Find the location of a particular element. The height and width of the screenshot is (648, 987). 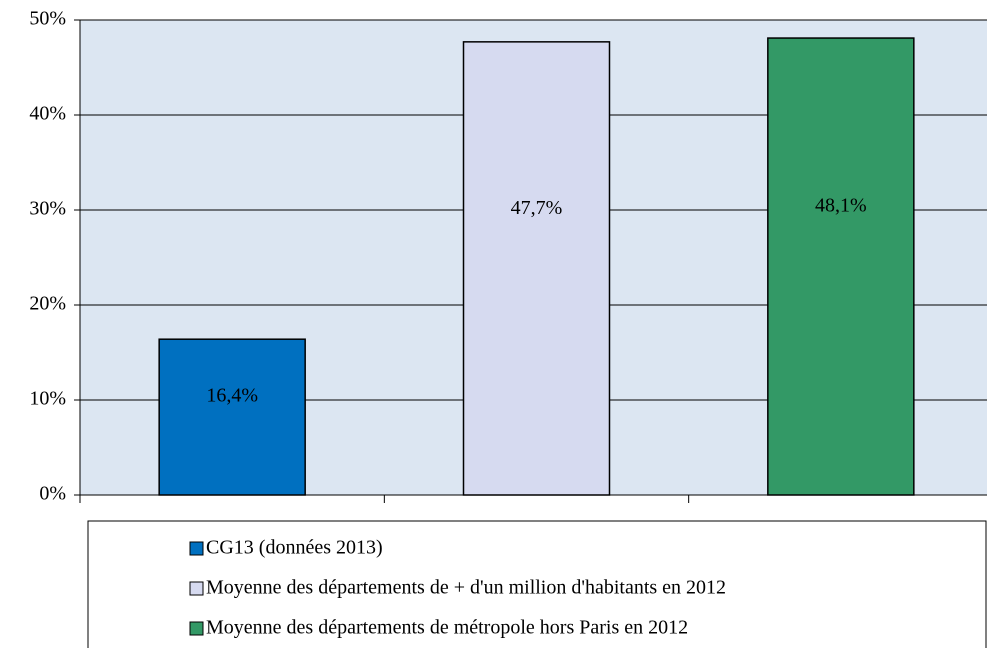

y-tick-label: 50% is located at coordinates (47, 19).